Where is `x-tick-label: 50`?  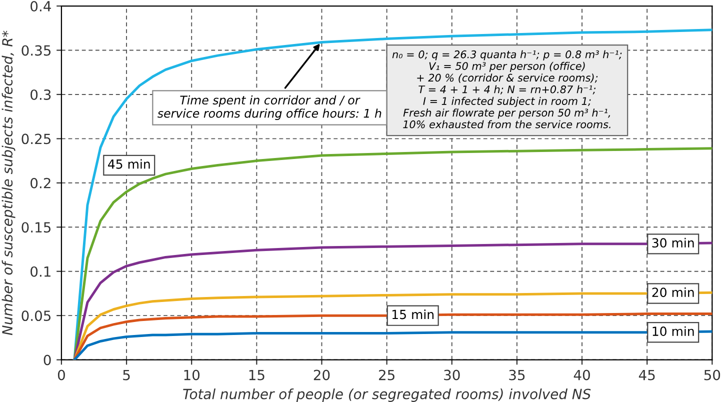 x-tick-label: 50 is located at coordinates (712, 375).